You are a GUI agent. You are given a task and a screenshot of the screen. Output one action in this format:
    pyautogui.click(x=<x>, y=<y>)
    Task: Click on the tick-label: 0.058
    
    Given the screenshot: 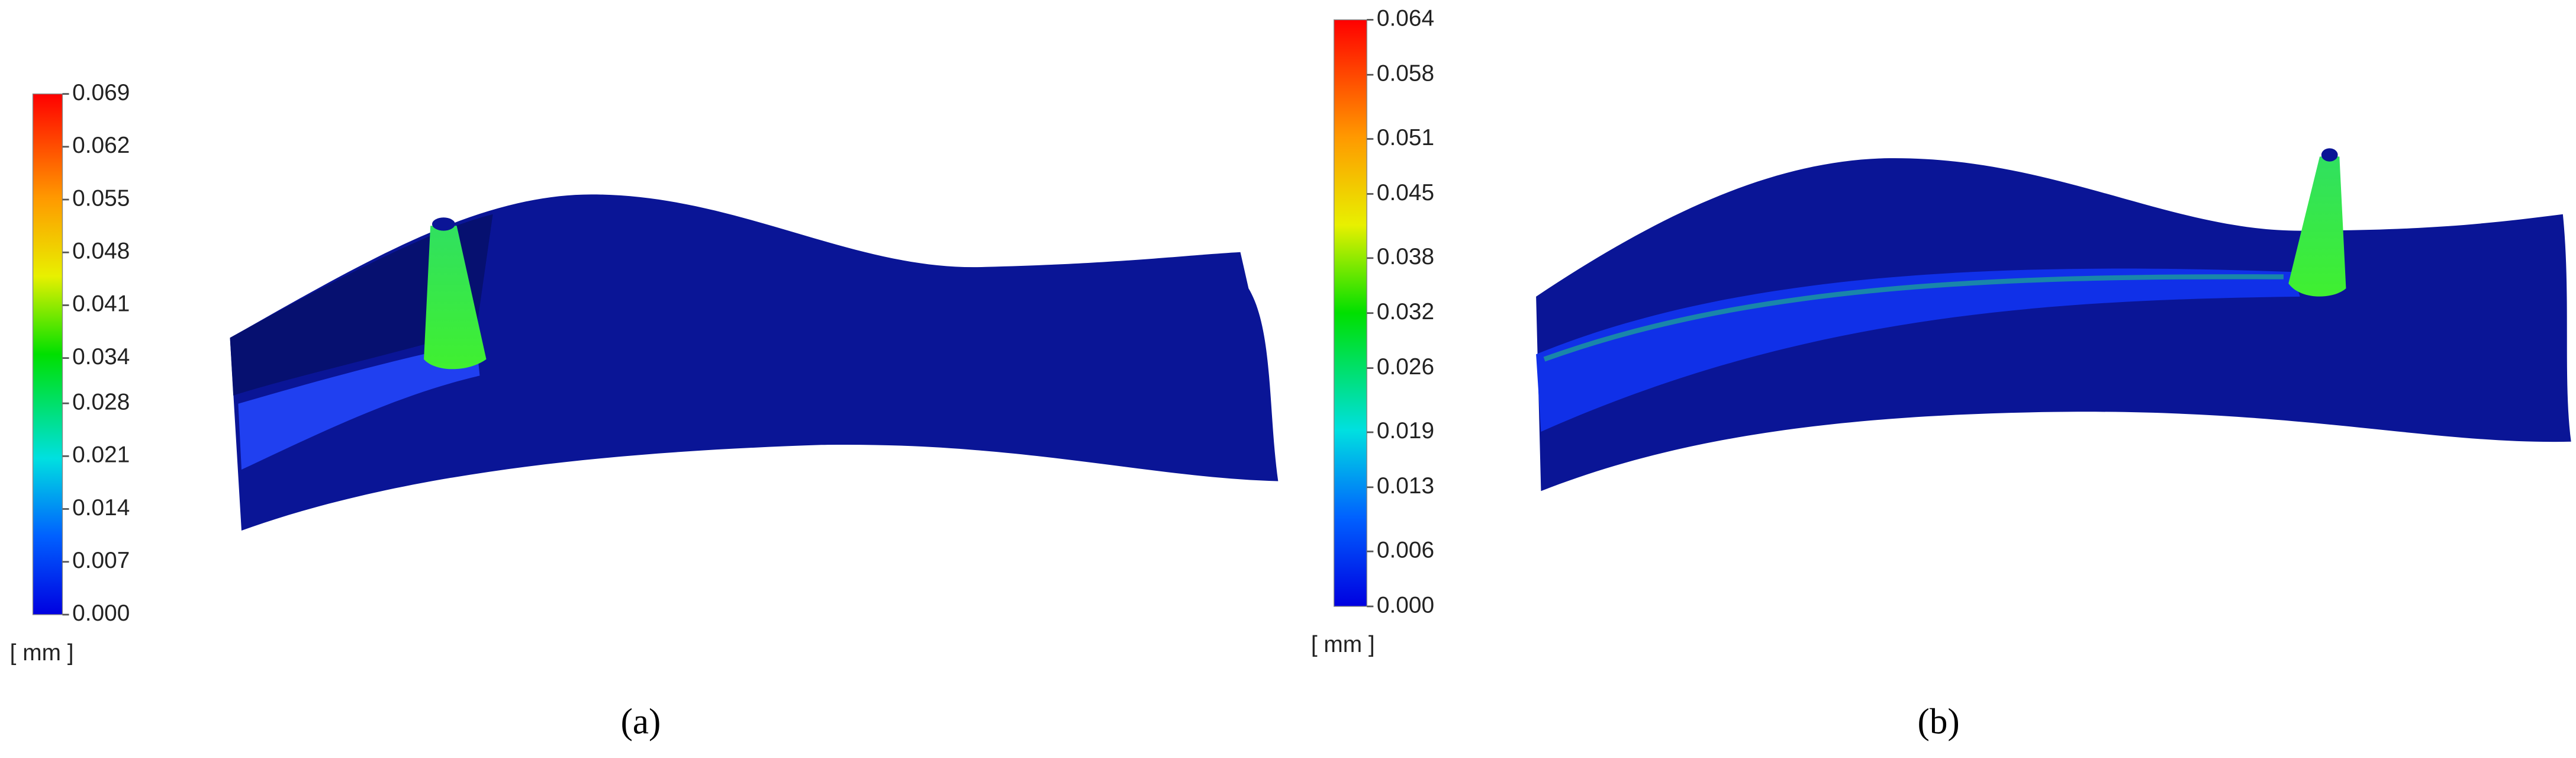 What is the action you would take?
    pyautogui.click(x=1406, y=73)
    